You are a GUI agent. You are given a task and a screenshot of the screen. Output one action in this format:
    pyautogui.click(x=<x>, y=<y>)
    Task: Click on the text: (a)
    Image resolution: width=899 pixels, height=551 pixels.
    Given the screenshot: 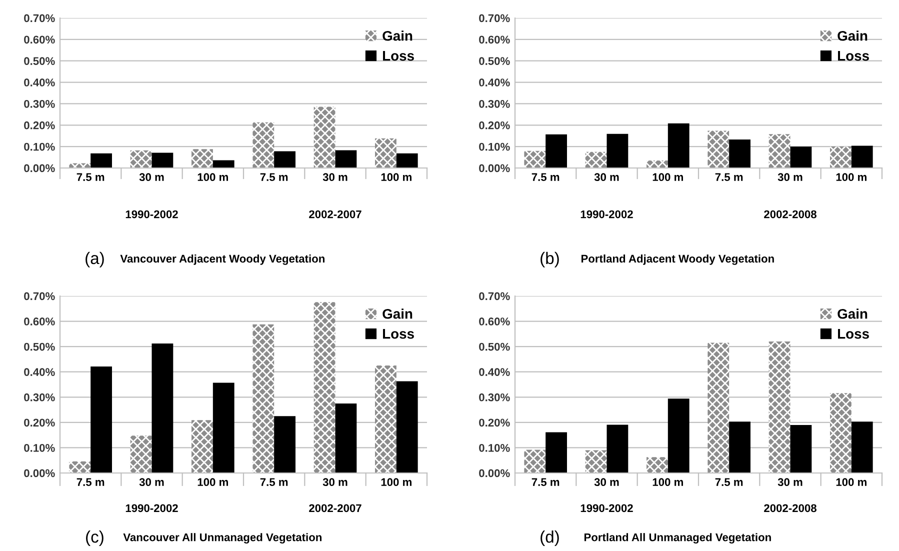 What is the action you would take?
    pyautogui.click(x=95, y=260)
    